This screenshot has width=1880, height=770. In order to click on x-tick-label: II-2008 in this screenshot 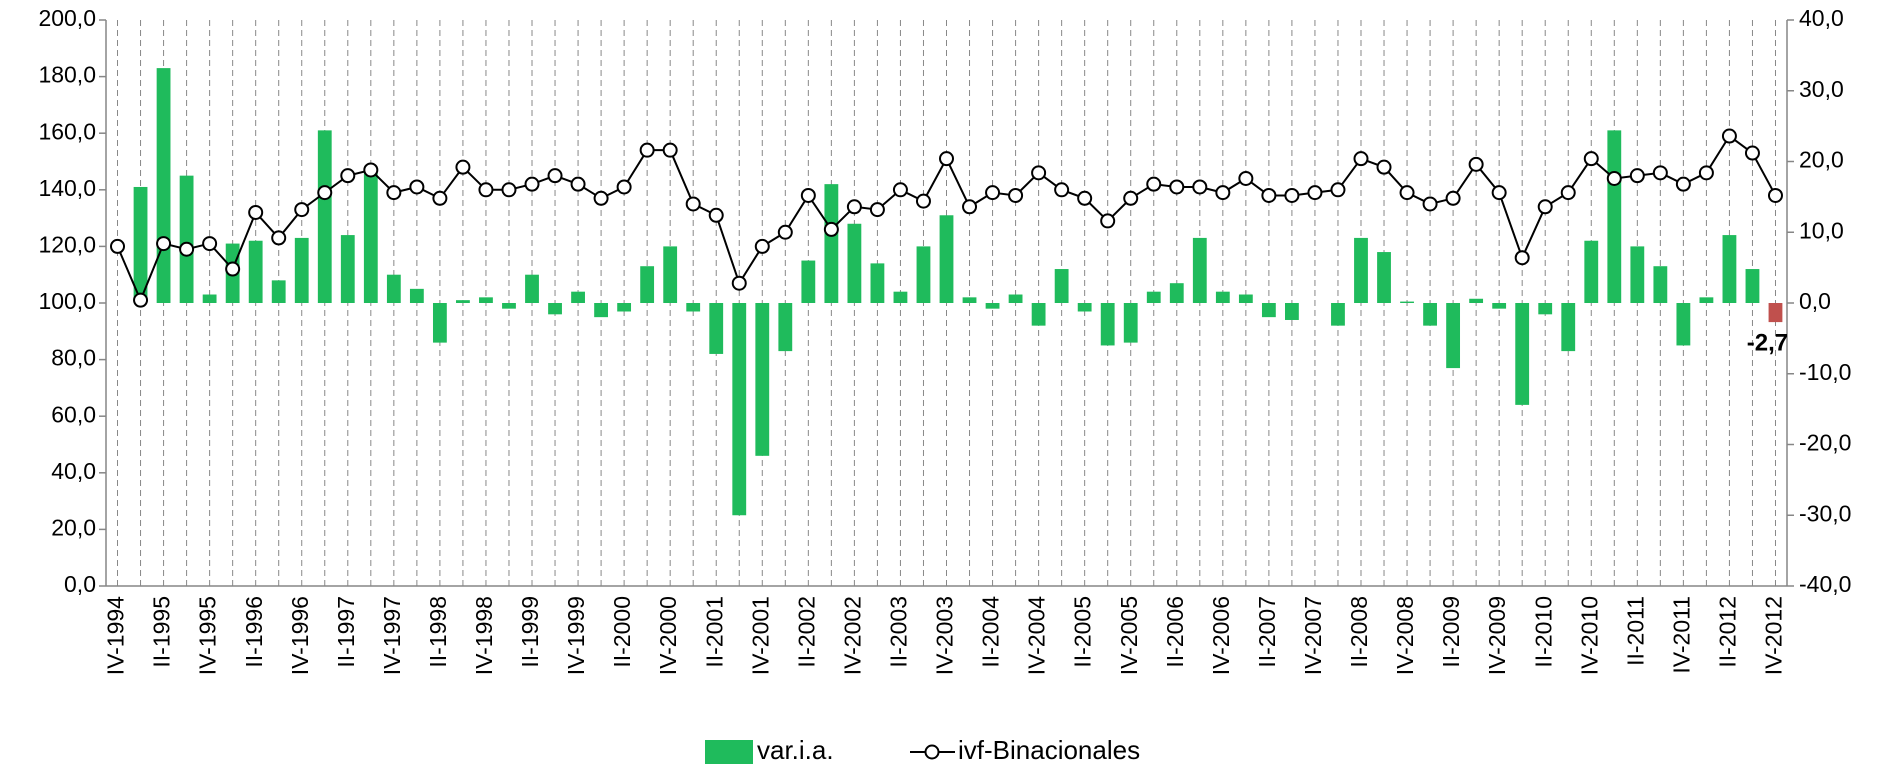, I will do `click(1359, 632)`.